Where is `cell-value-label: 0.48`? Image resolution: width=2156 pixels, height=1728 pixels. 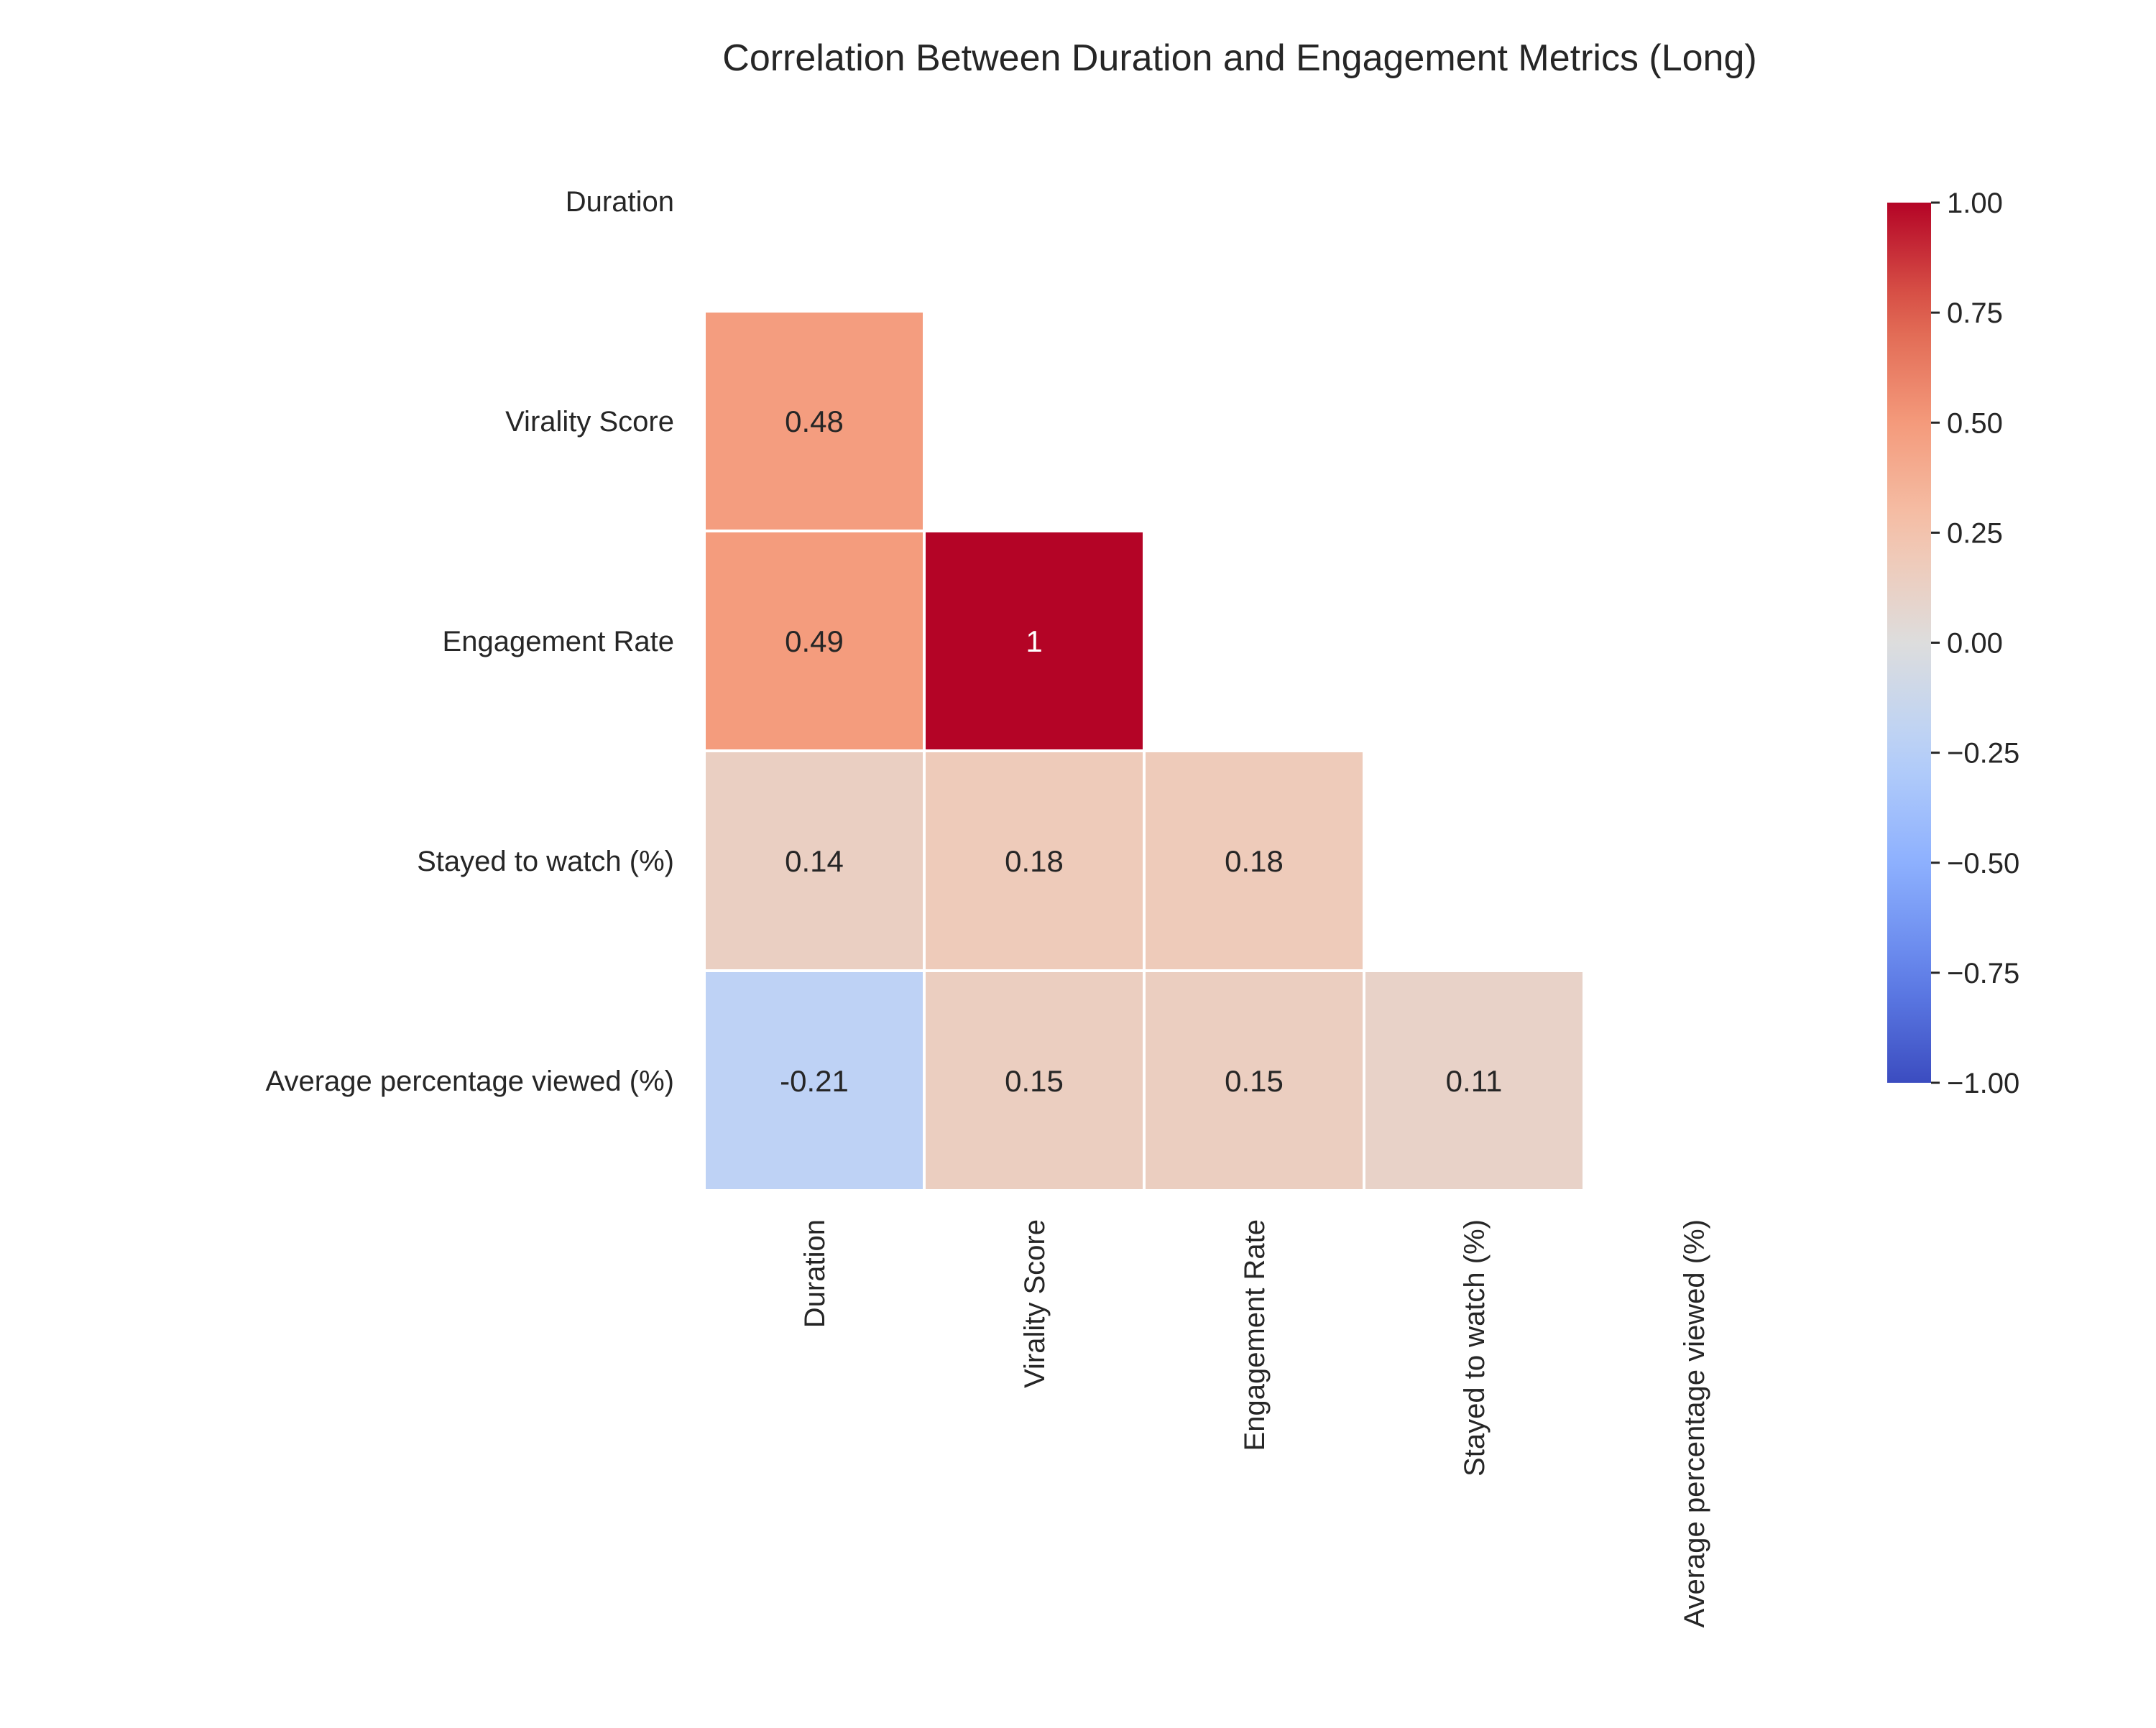
cell-value-label: 0.48 is located at coordinates (814, 422).